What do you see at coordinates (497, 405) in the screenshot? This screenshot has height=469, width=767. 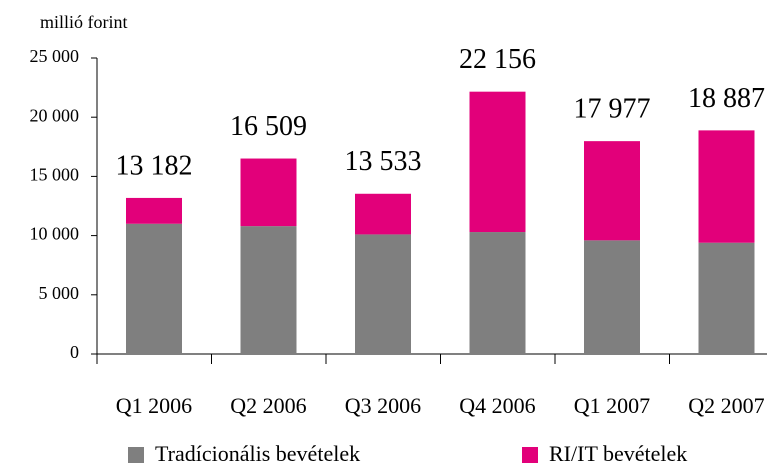 I see `x-tick-label: Q4 2006` at bounding box center [497, 405].